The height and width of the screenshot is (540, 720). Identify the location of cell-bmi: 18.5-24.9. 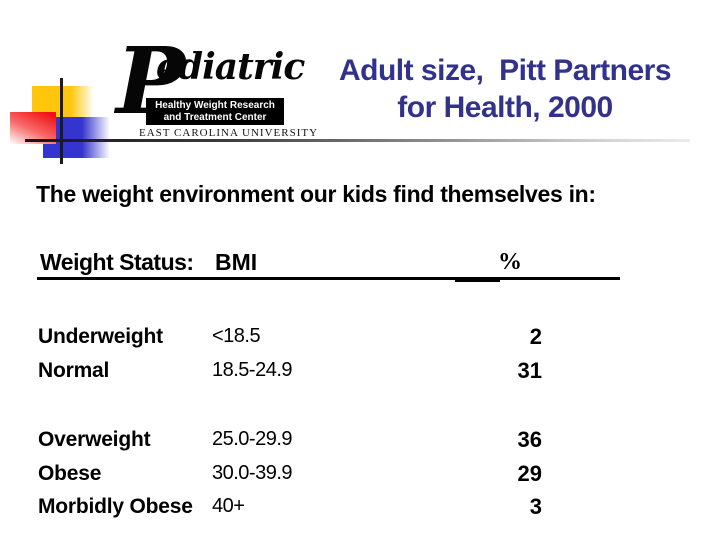
(252, 369).